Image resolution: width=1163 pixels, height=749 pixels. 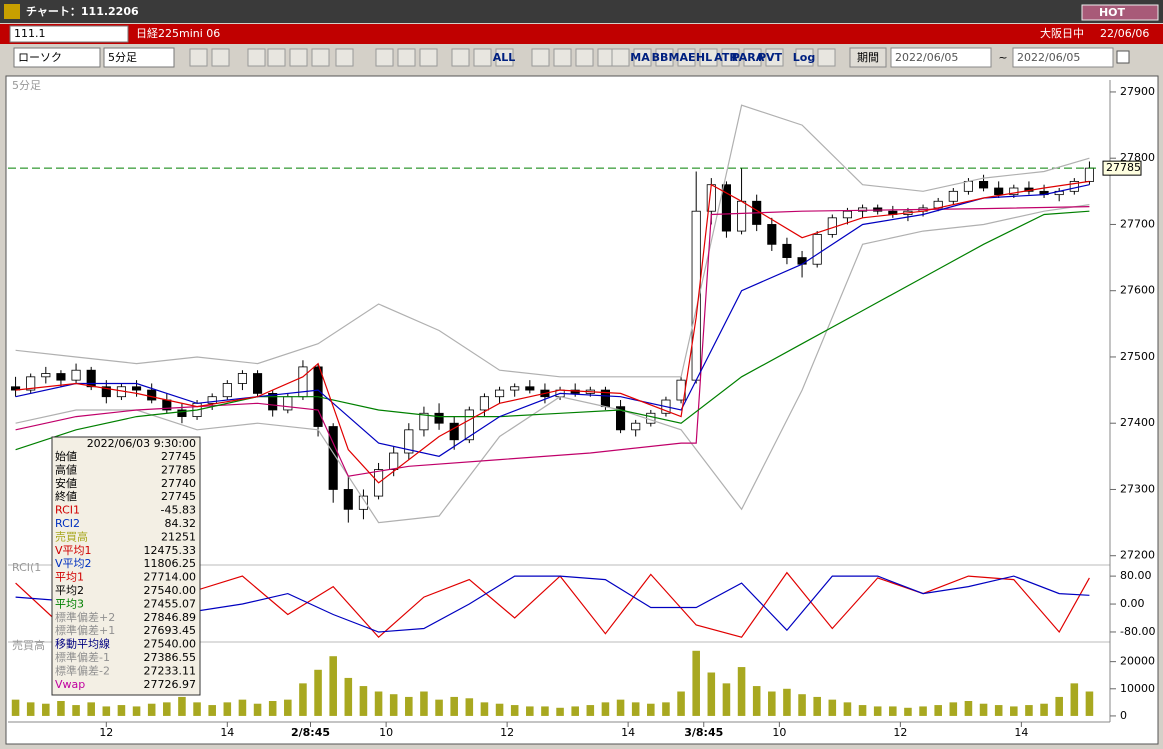 What do you see at coordinates (170, 670) in the screenshot?
I see `info-value: 27233.11` at bounding box center [170, 670].